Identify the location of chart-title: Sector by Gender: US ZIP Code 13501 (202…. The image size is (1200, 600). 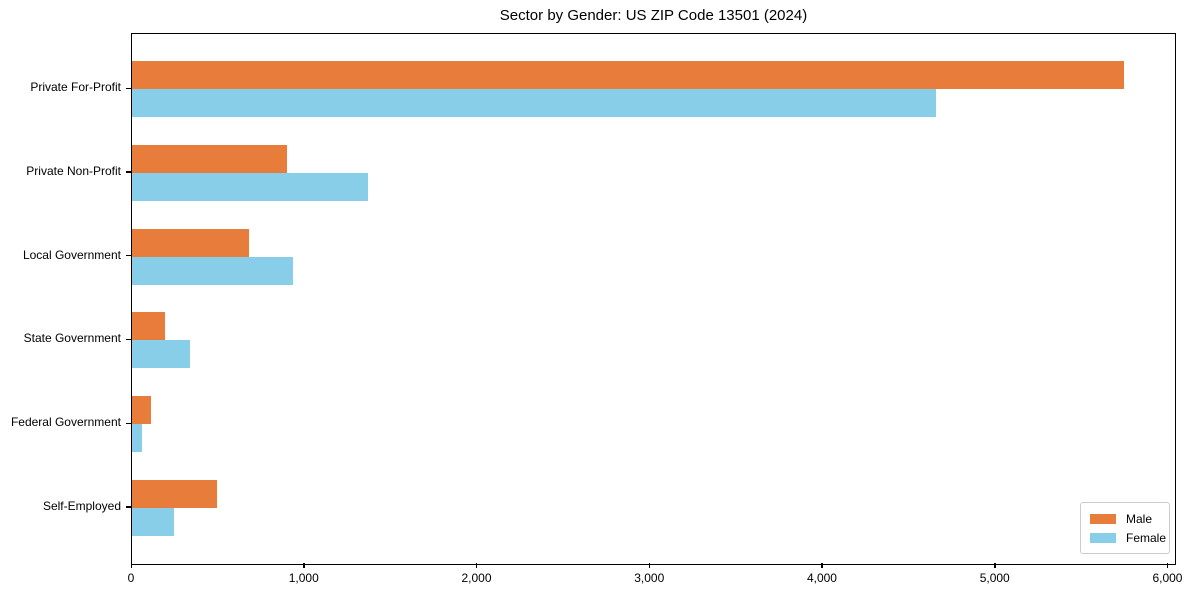
(653, 15).